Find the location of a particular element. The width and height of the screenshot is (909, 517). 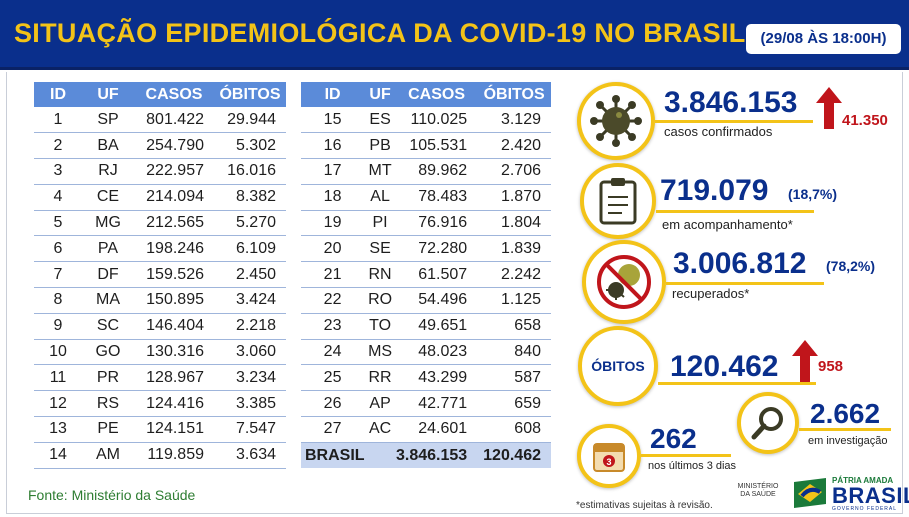

cell-casos: 222.957 is located at coordinates (174, 171).